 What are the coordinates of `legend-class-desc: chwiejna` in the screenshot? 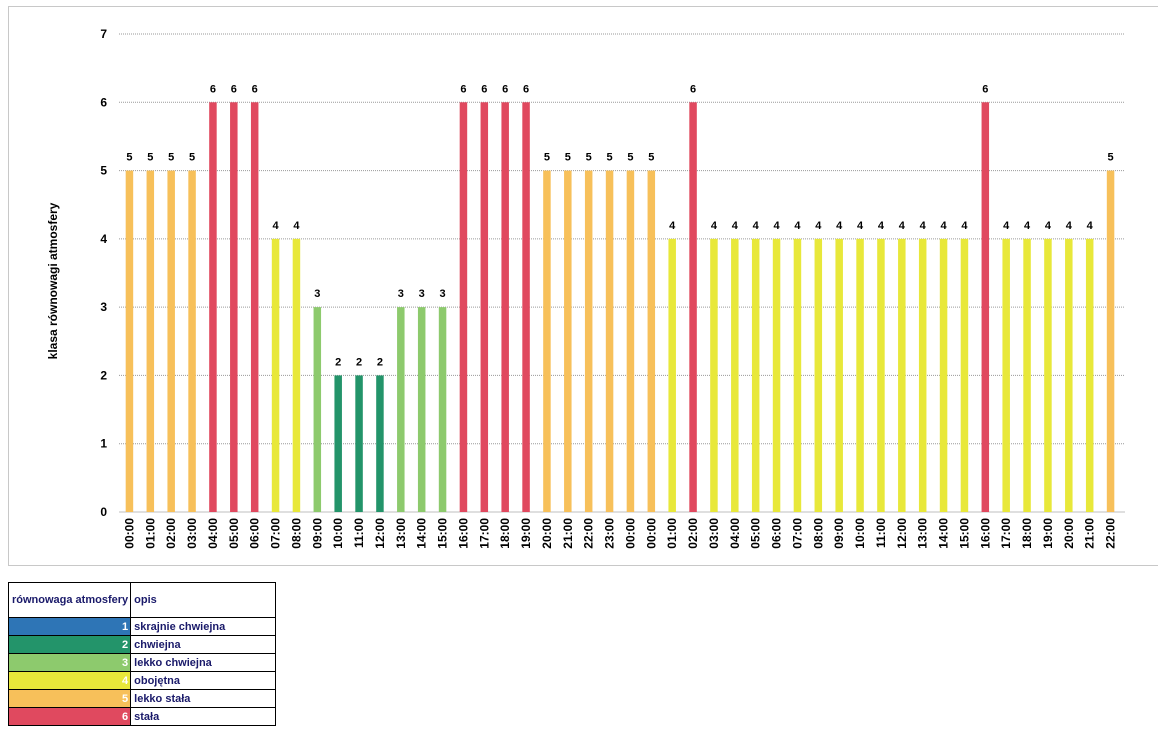 It's located at (203, 644).